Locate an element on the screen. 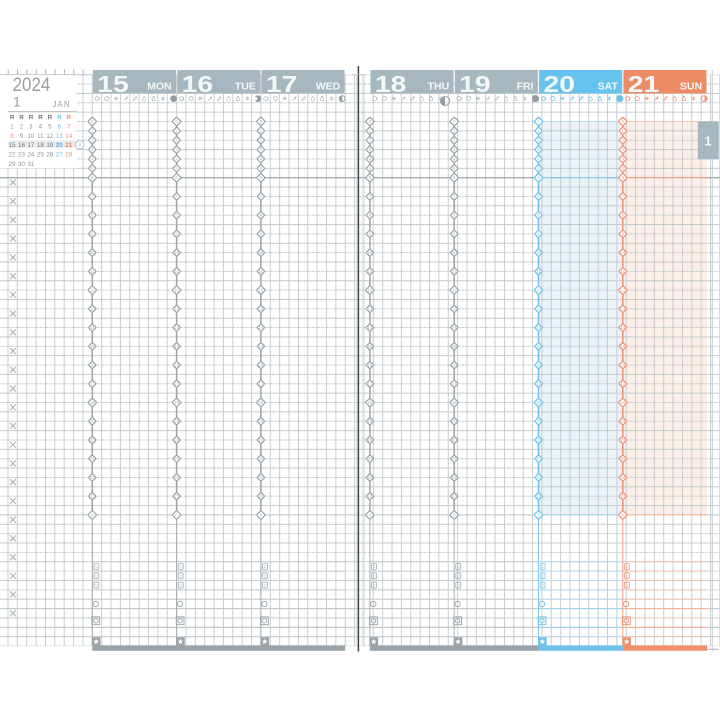 The width and height of the screenshot is (720, 720). svg-text: FRI is located at coordinates (525, 87).